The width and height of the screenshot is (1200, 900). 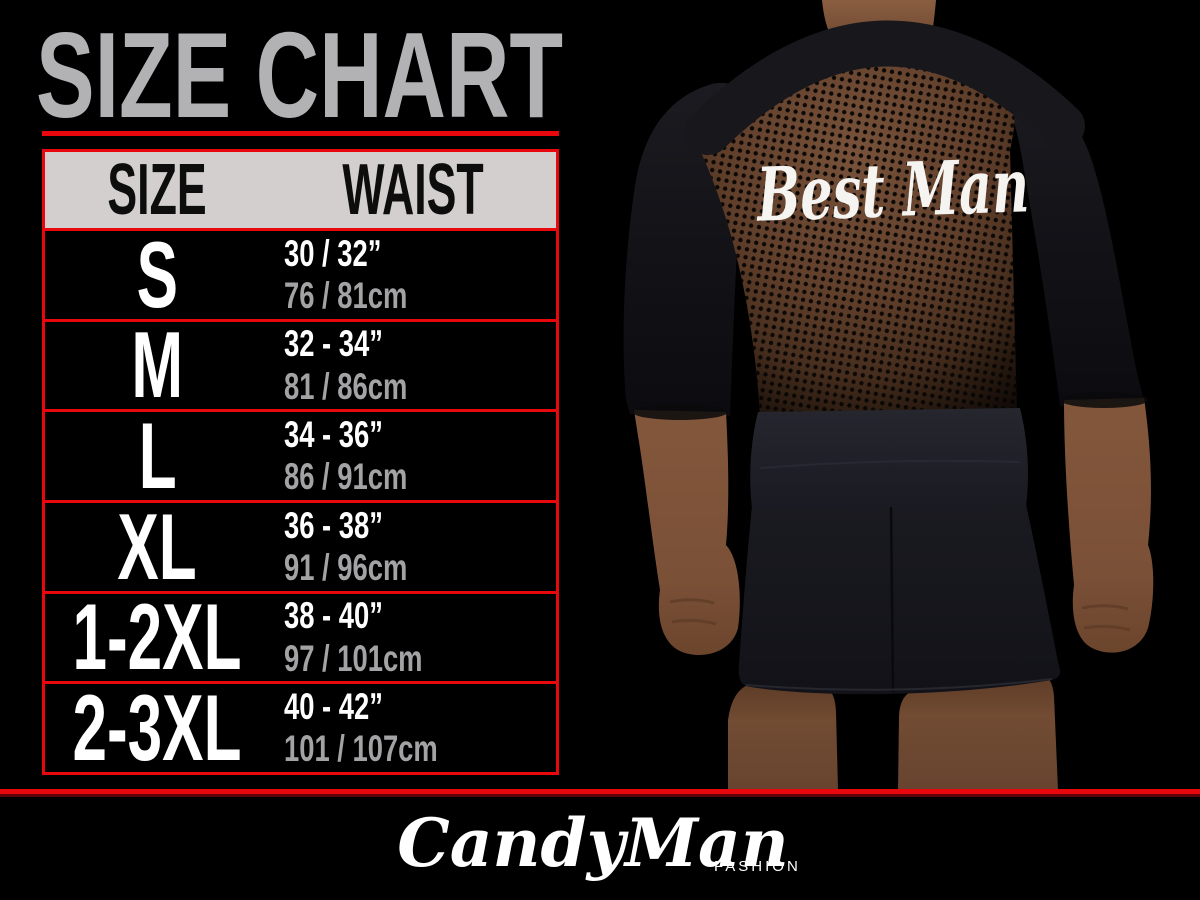 I want to click on waist-cell: 38 - 40” 97 / 101cm, so click(x=413, y=638).